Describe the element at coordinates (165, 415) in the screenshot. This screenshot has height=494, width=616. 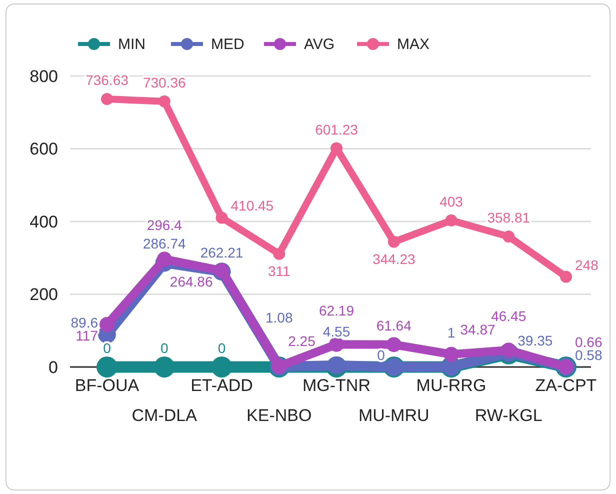
I see `x-tick-label: CM-DLA` at that location.